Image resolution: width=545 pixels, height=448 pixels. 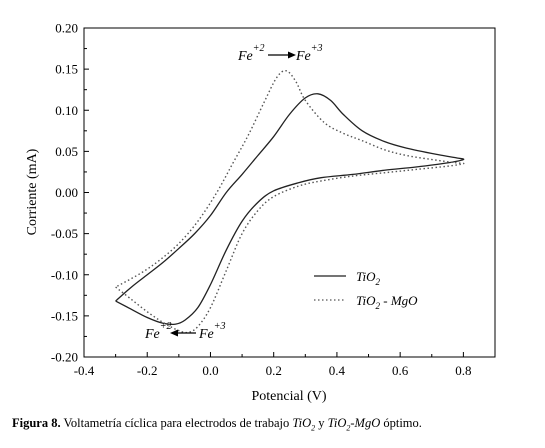 I want to click on x-tick-label: -0.2, so click(x=147, y=370).